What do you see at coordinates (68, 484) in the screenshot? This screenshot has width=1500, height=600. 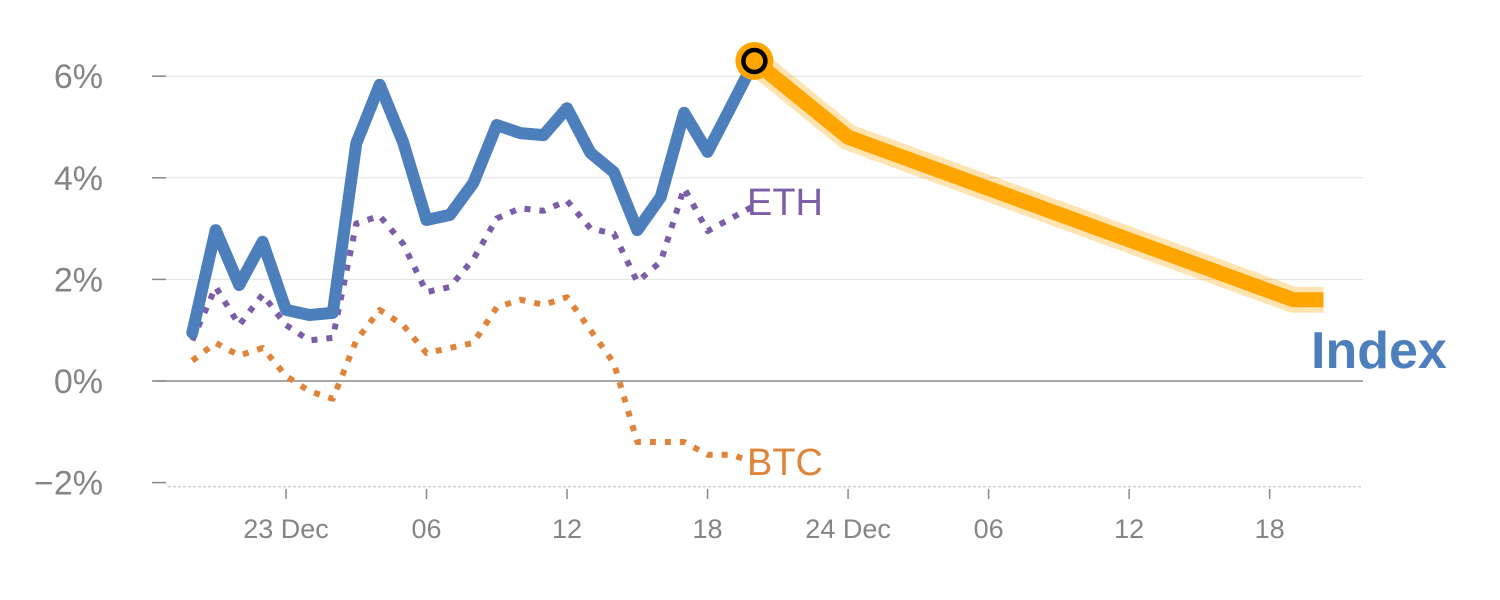 I see `y-tick-label: −2%` at bounding box center [68, 484].